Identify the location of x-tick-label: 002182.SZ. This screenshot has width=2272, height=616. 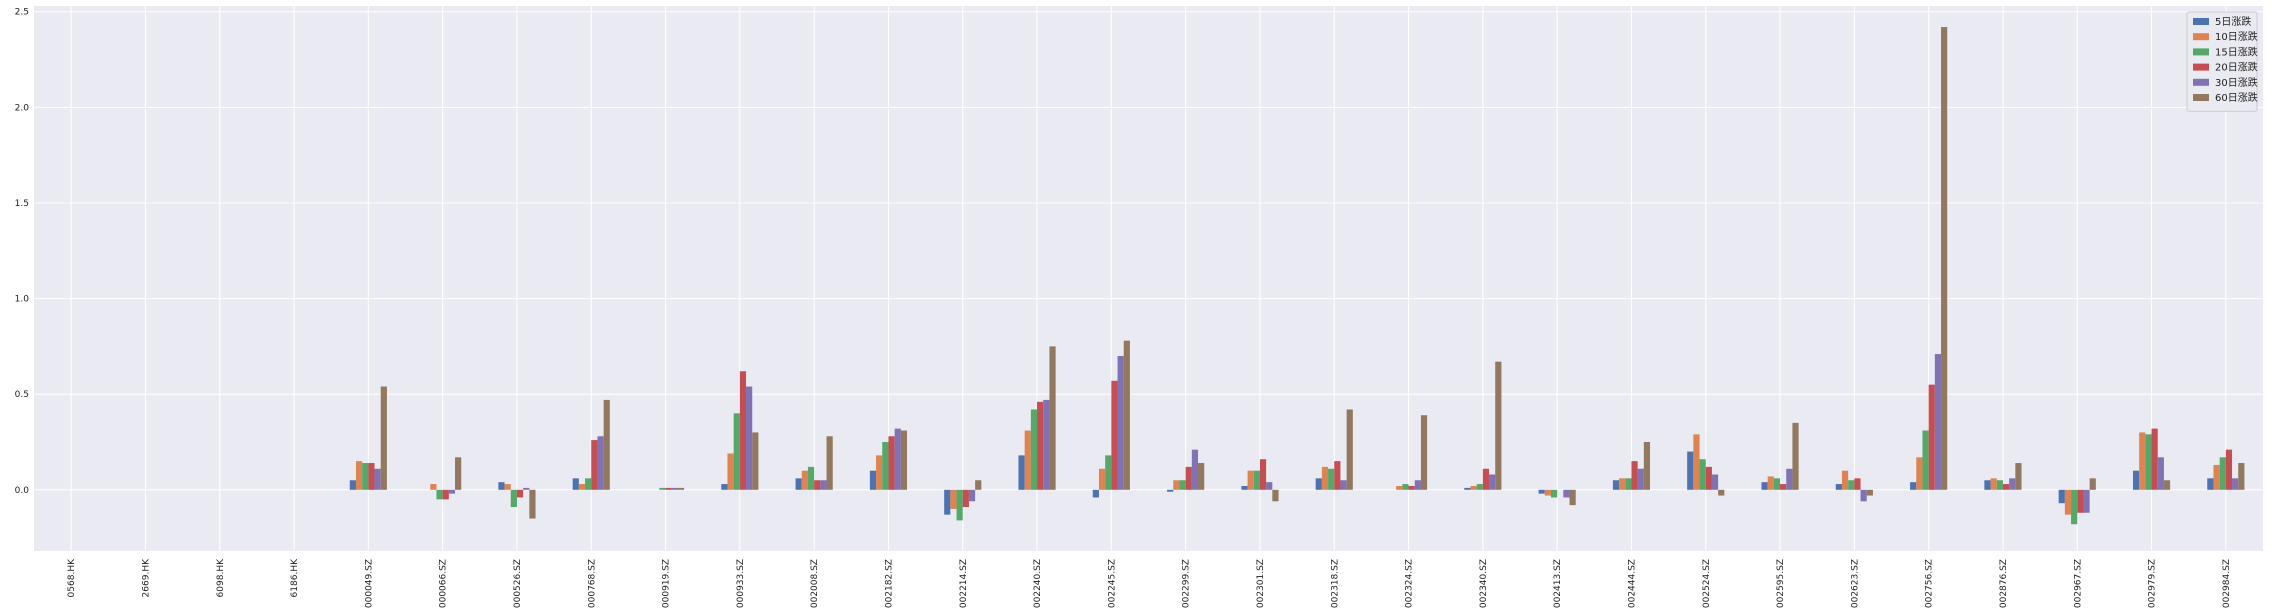
(889, 583).